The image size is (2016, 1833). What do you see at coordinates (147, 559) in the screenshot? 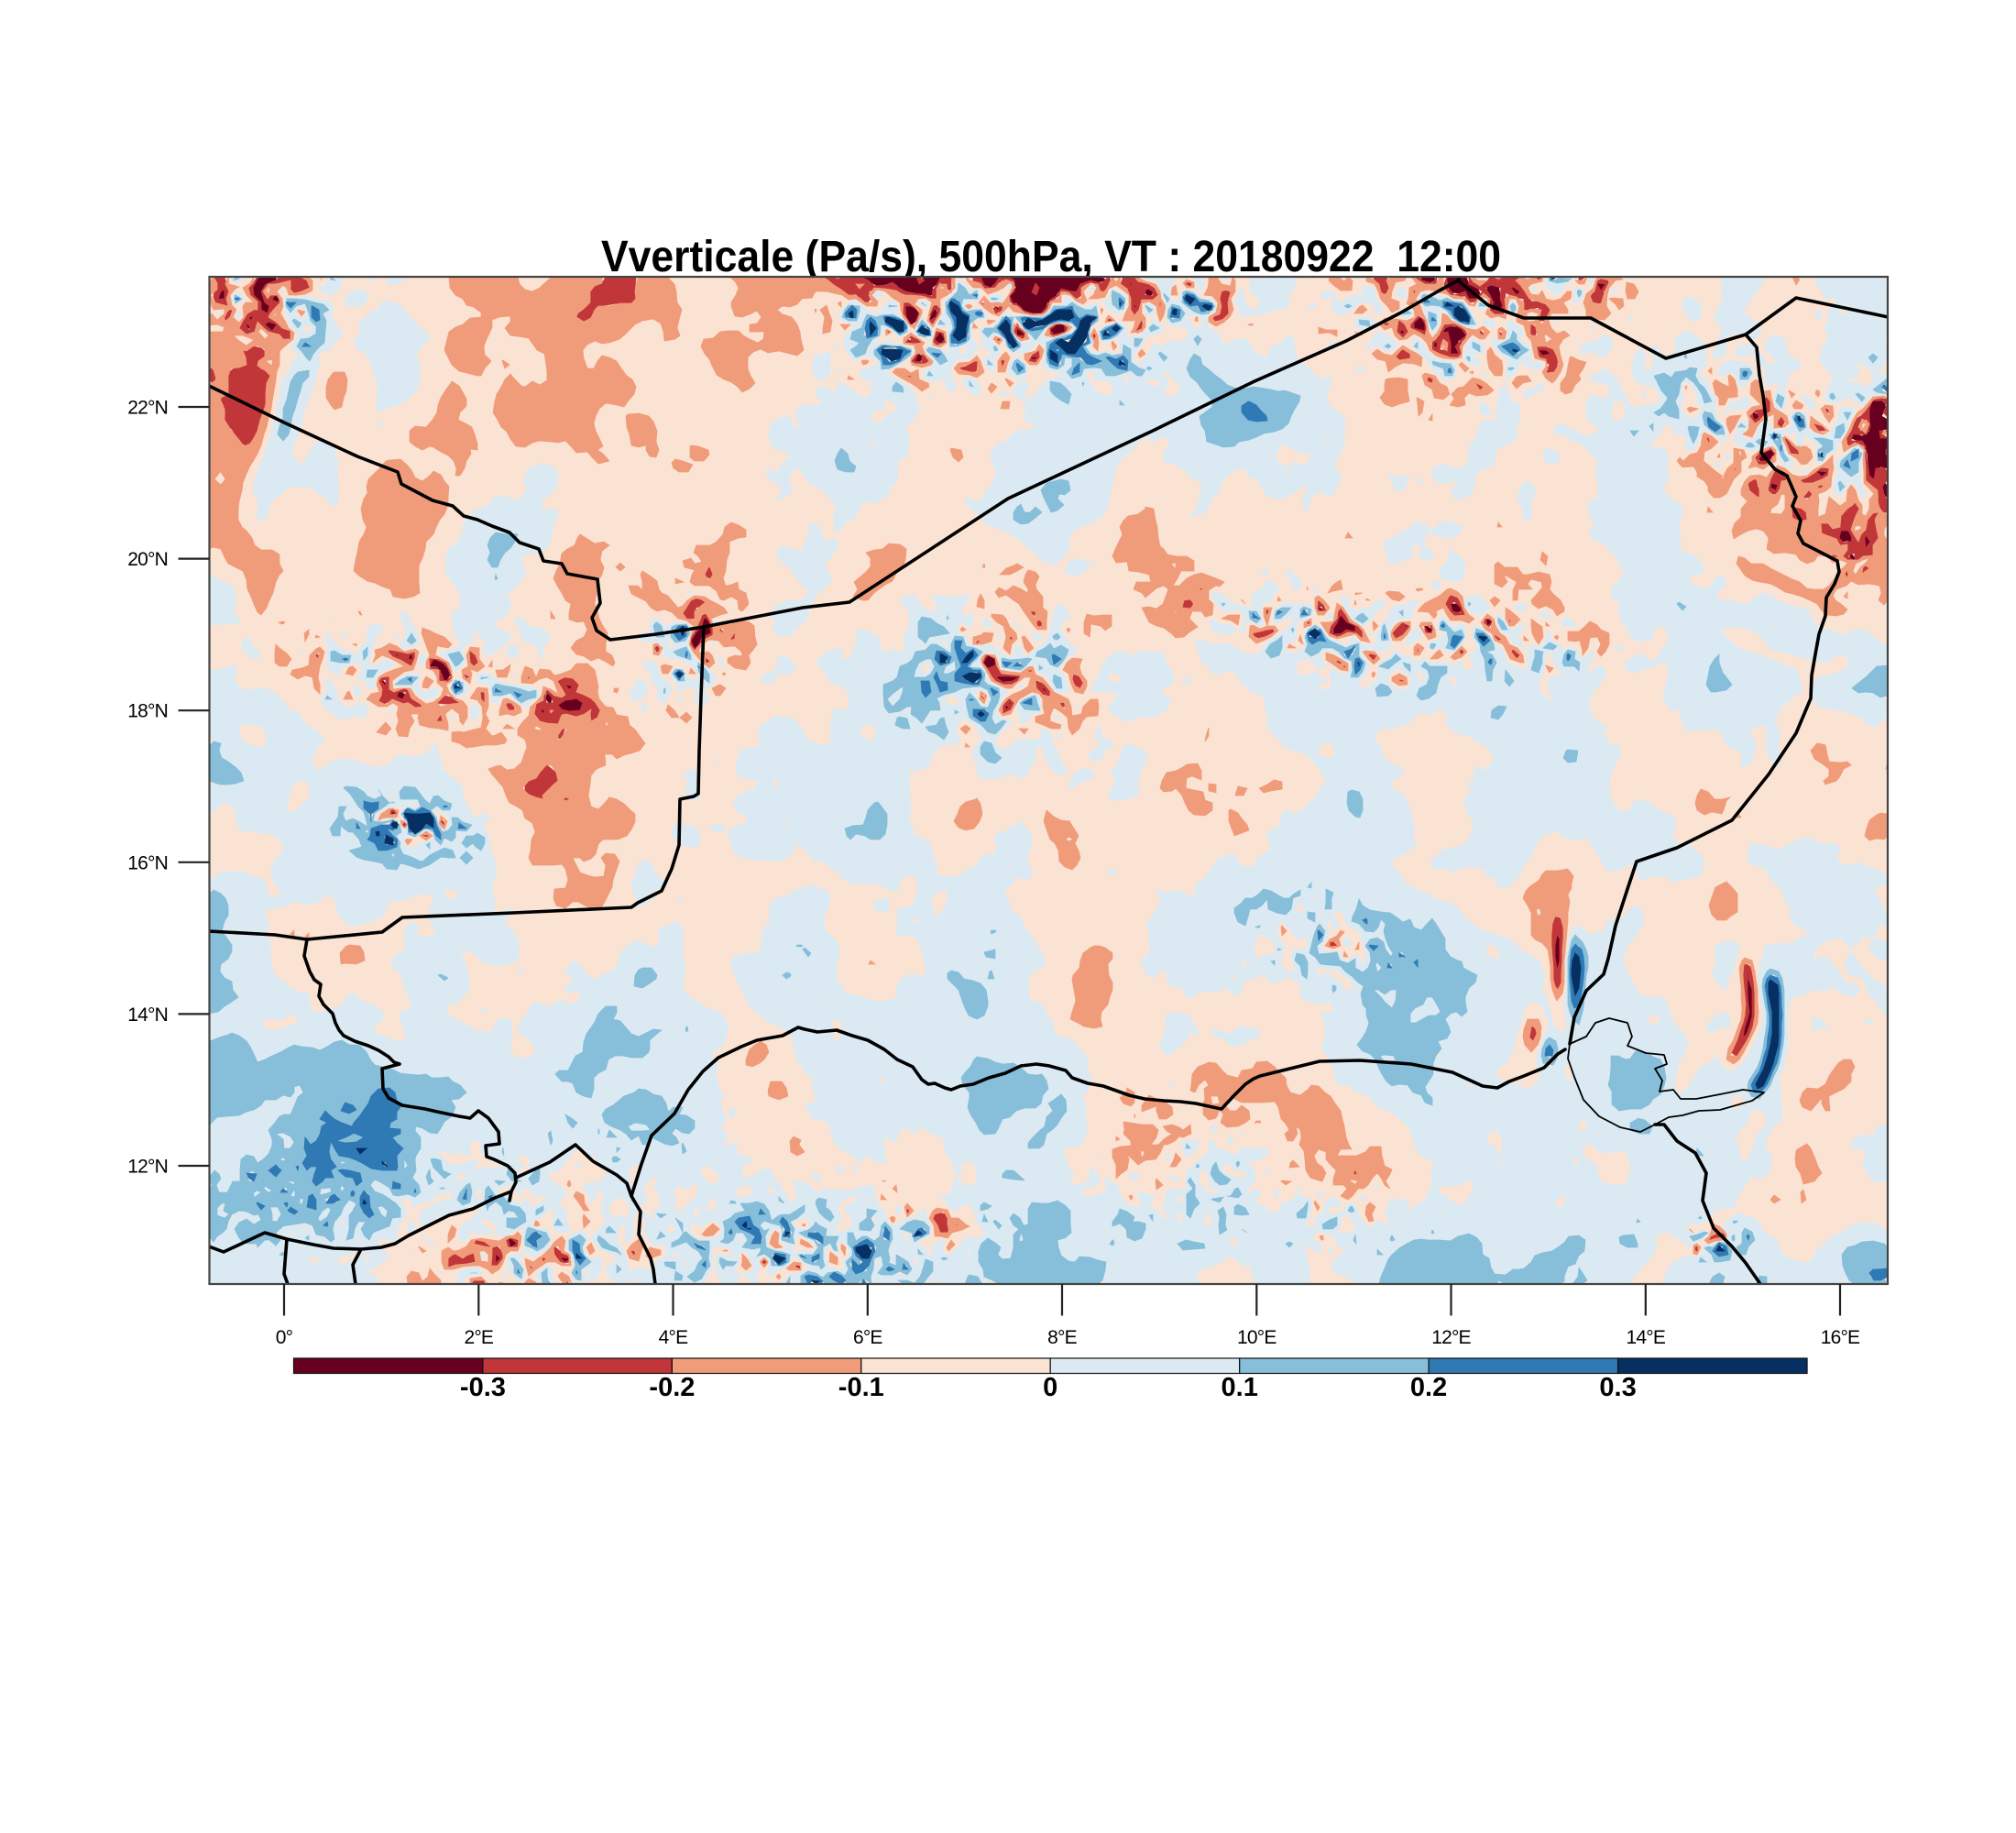
I see `svg-text: 20°N` at bounding box center [147, 559].